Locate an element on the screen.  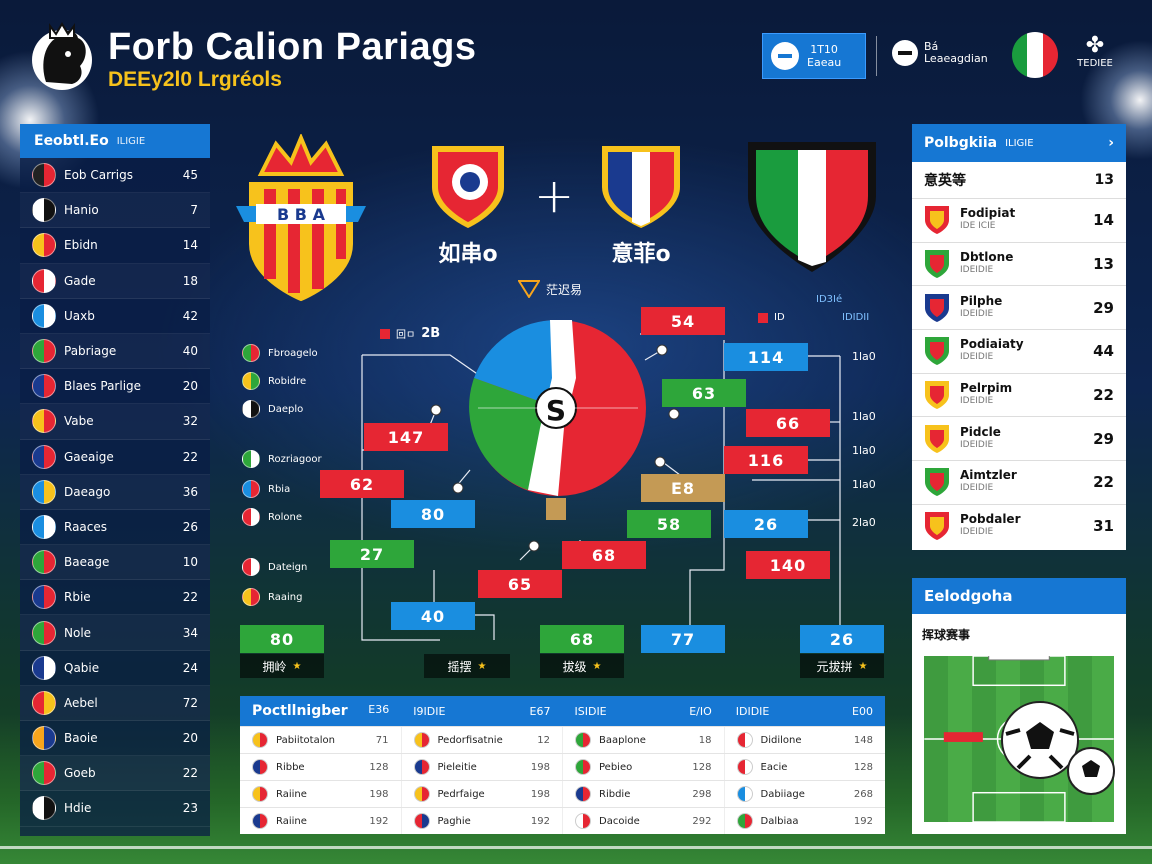
center-match-circle is located at coordinates (558, 408).